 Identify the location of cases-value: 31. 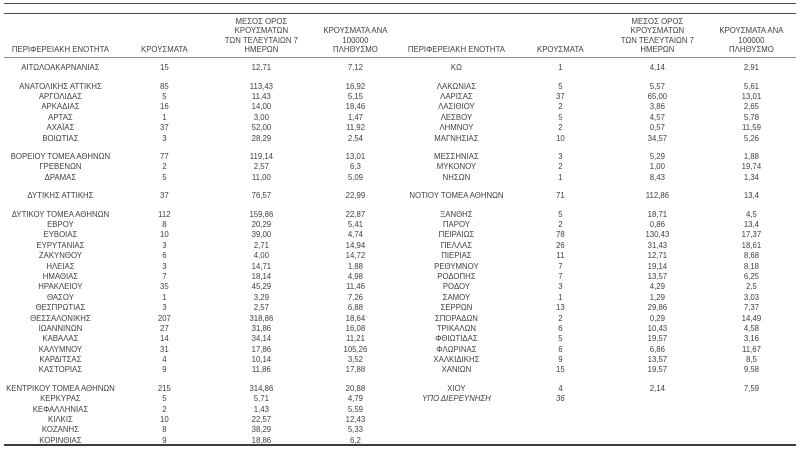
(164, 349).